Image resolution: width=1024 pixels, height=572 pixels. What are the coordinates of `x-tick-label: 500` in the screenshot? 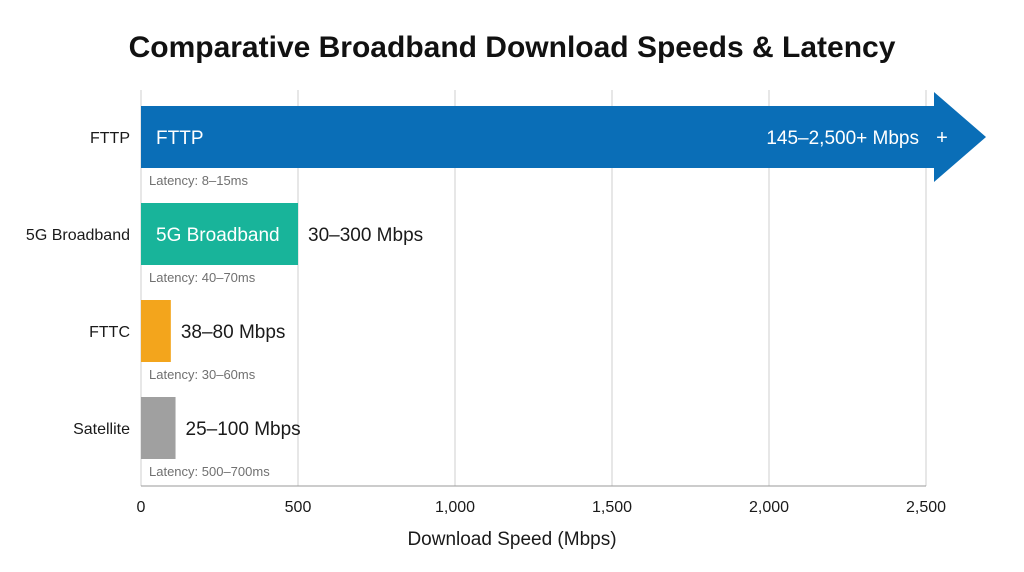 It's located at (298, 507).